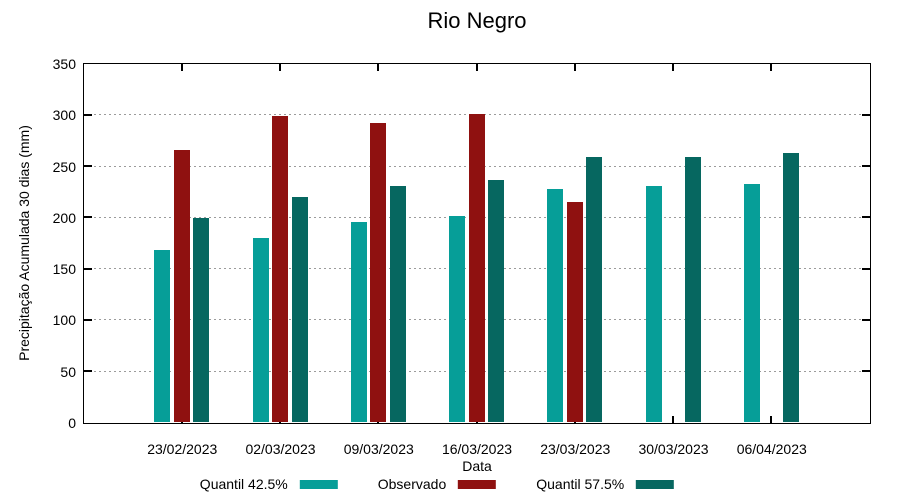 This screenshot has height=500, width=900. I want to click on y-tick-label: 250, so click(64, 166).